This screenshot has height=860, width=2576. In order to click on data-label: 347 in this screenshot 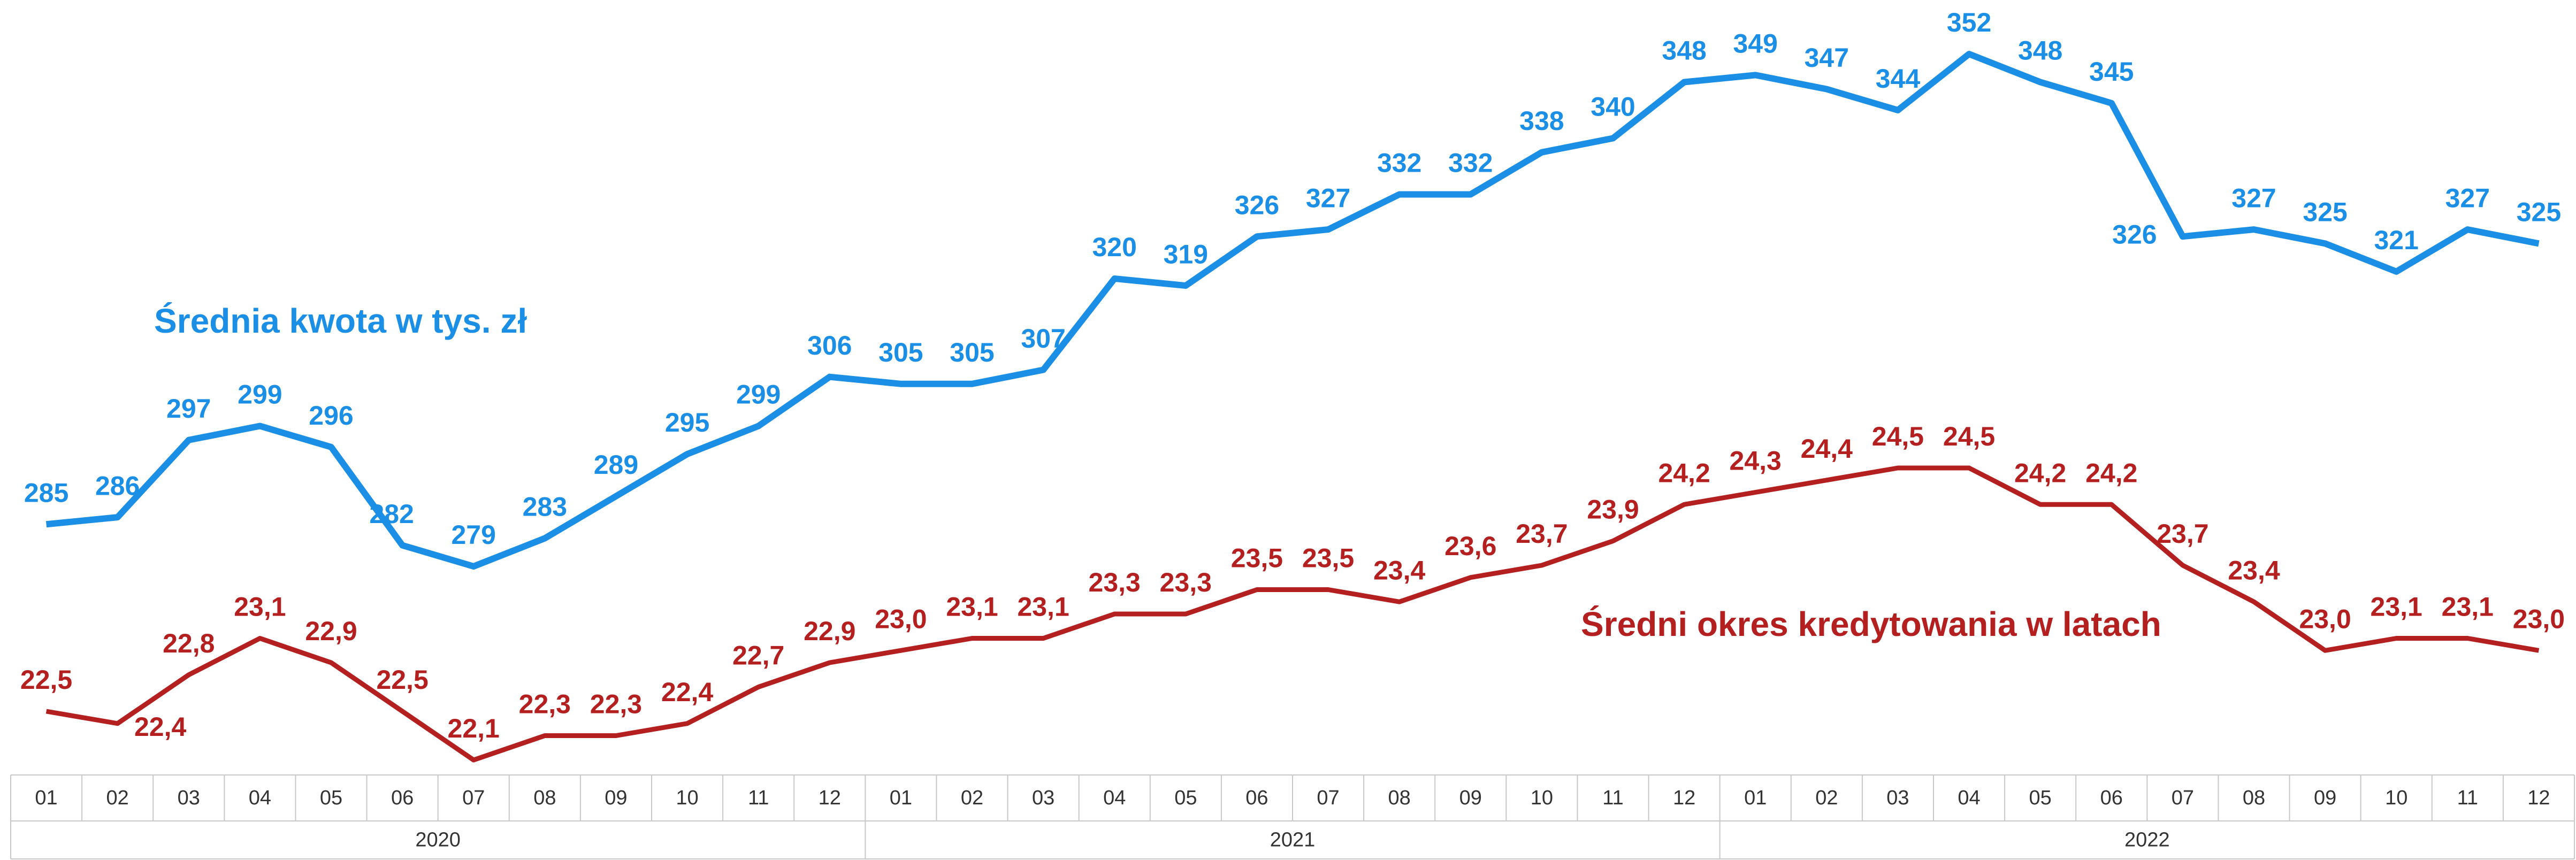, I will do `click(1827, 58)`.